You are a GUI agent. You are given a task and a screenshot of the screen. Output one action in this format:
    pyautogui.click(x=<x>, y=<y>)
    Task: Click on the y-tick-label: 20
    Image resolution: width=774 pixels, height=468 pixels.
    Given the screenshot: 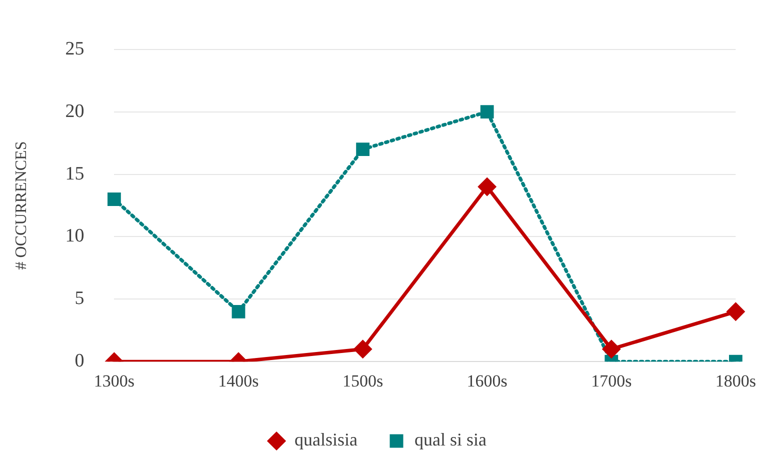 What is the action you would take?
    pyautogui.click(x=74, y=111)
    